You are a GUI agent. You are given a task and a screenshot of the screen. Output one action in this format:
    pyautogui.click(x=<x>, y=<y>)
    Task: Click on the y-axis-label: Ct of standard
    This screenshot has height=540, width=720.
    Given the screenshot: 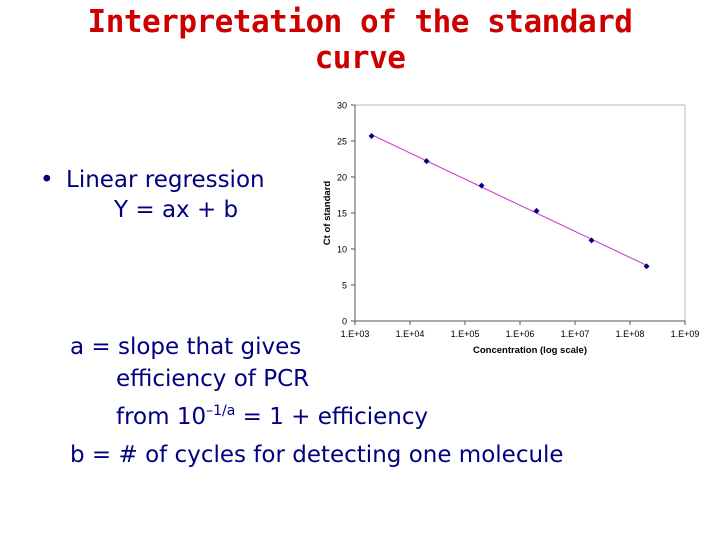 What is the action you would take?
    pyautogui.click(x=327, y=213)
    